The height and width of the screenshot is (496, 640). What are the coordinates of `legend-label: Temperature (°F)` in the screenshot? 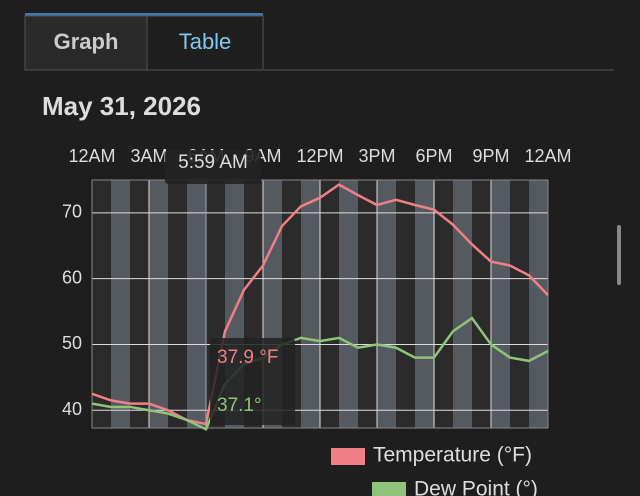 It's located at (452, 455).